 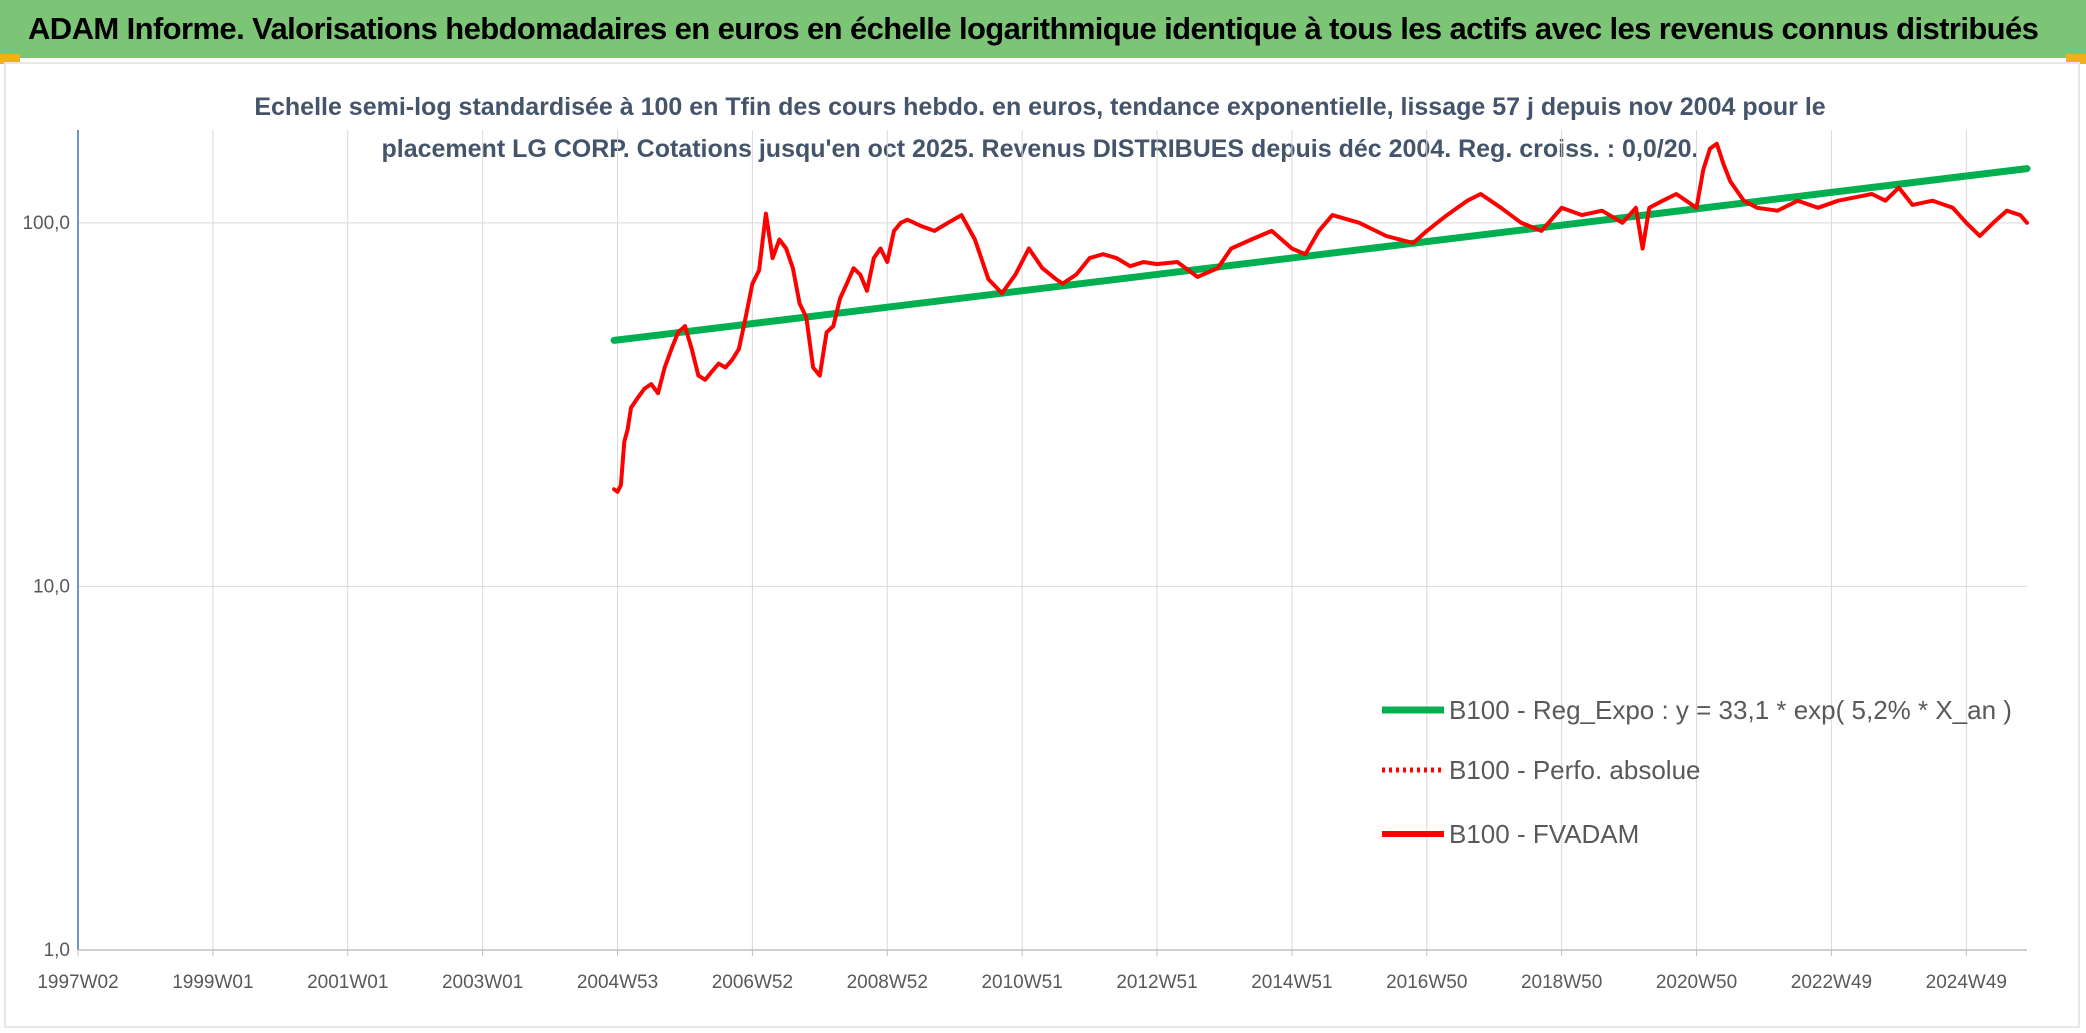 I want to click on x-tick-label: 1997W02, so click(x=77, y=982).